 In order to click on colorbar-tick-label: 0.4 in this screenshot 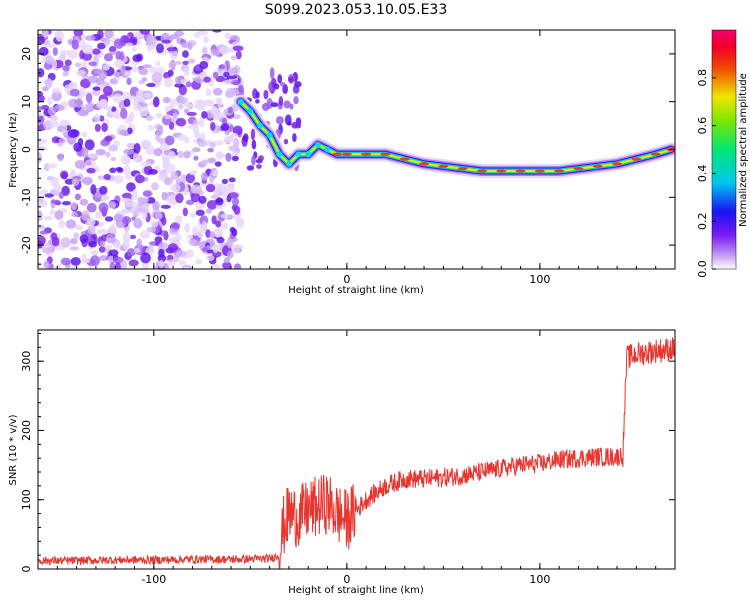, I will do `click(702, 174)`.